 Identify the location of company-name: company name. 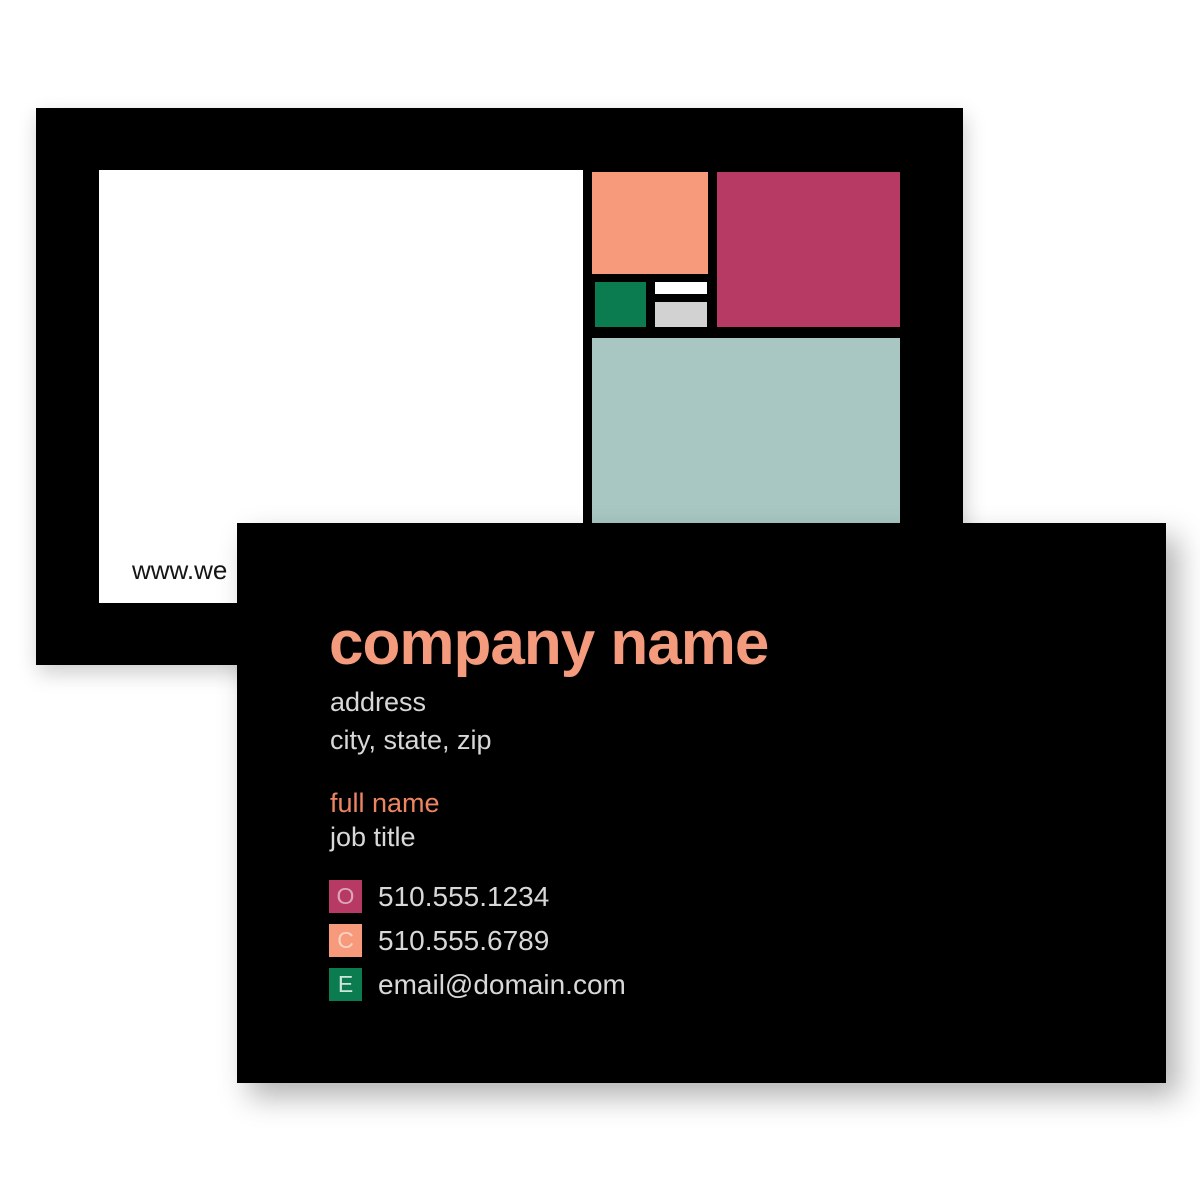
(549, 643).